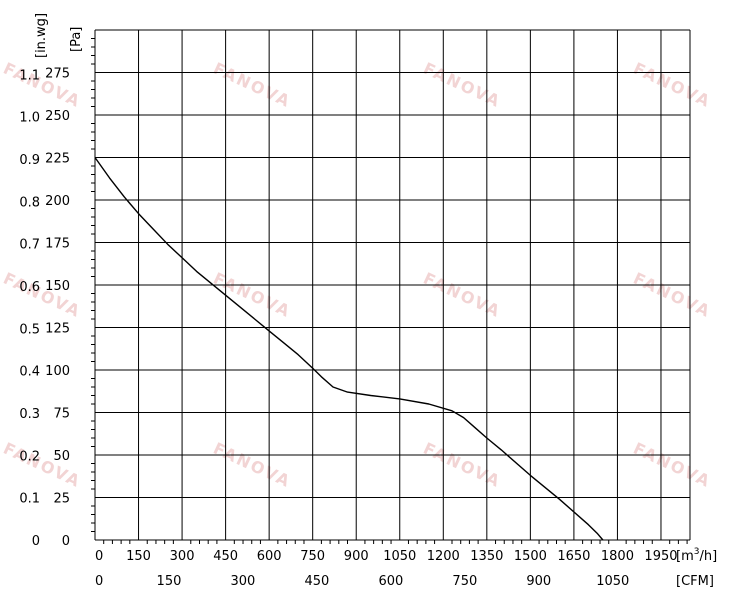 This screenshot has width=740, height=607. Describe the element at coordinates (243, 581) in the screenshot. I see `x-tick-label-cfm: 300` at that location.